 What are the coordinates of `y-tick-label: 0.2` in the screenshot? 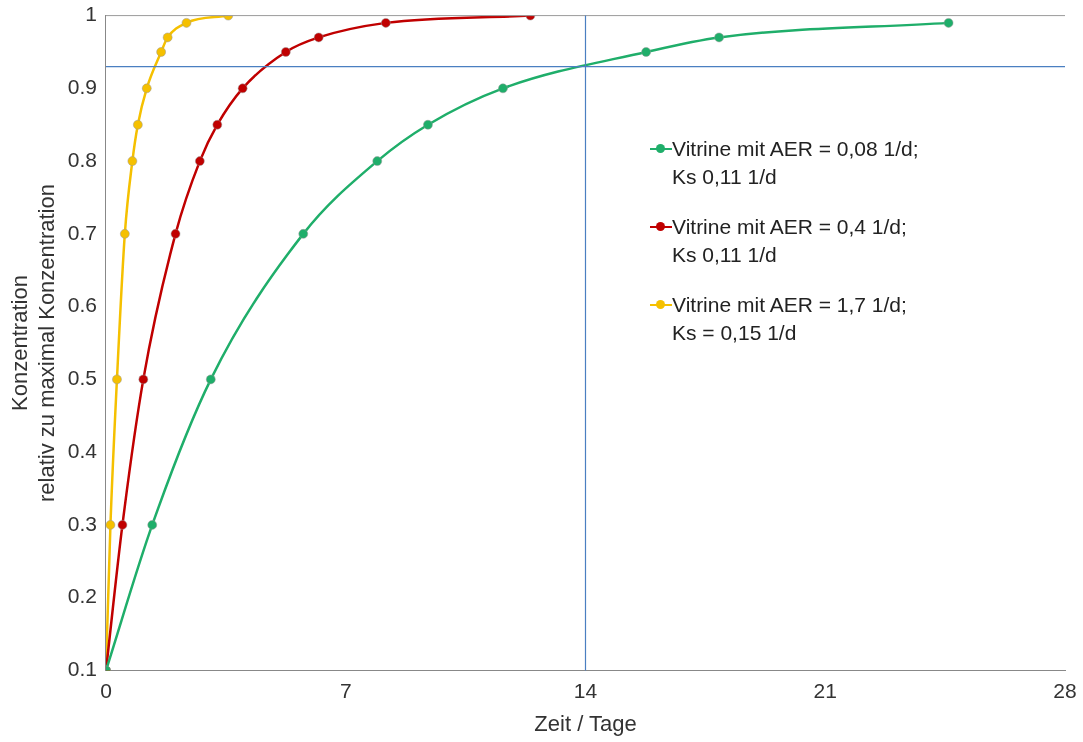 It's located at (82, 596).